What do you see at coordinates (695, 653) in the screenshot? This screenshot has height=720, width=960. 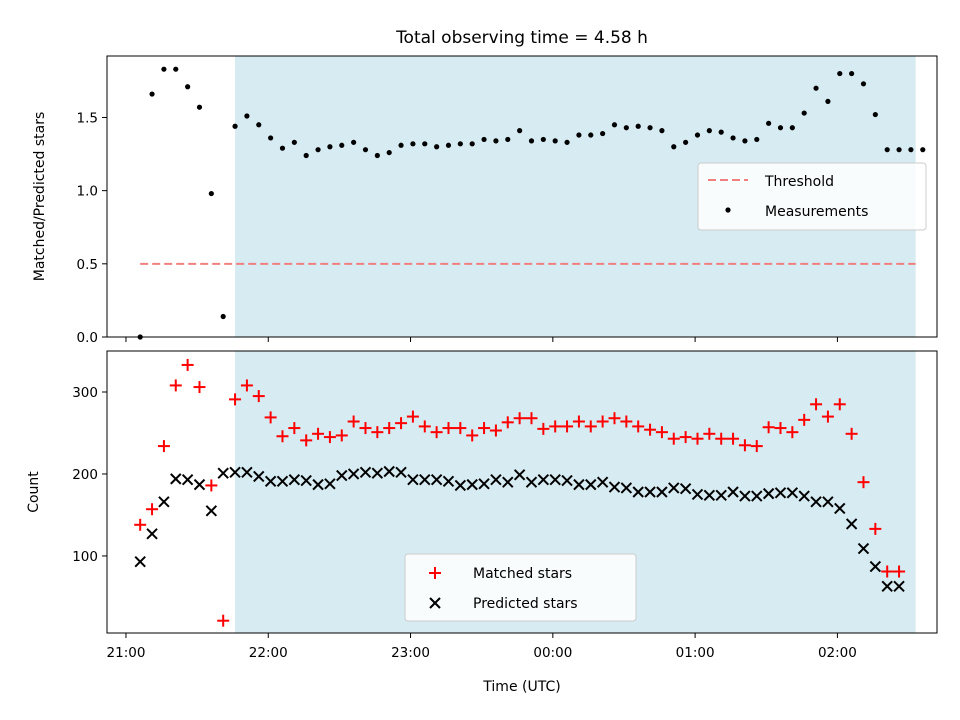 I see `x-tick-label: 01:00` at bounding box center [695, 653].